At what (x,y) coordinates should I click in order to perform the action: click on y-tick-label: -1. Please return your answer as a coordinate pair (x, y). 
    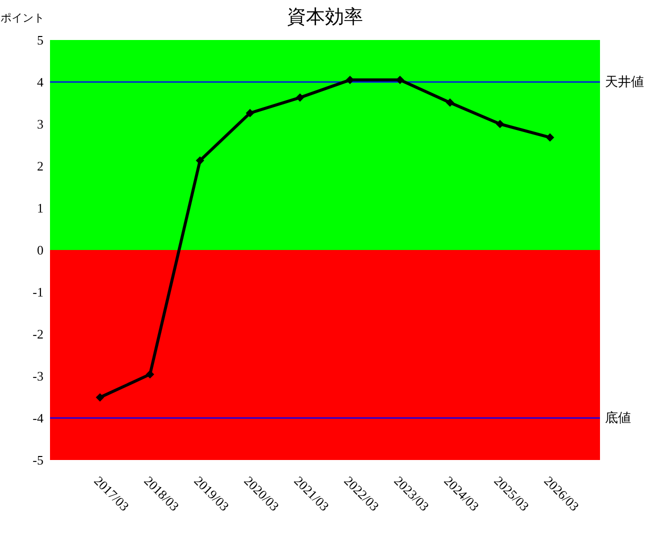
    Looking at the image, I should click on (38, 292).